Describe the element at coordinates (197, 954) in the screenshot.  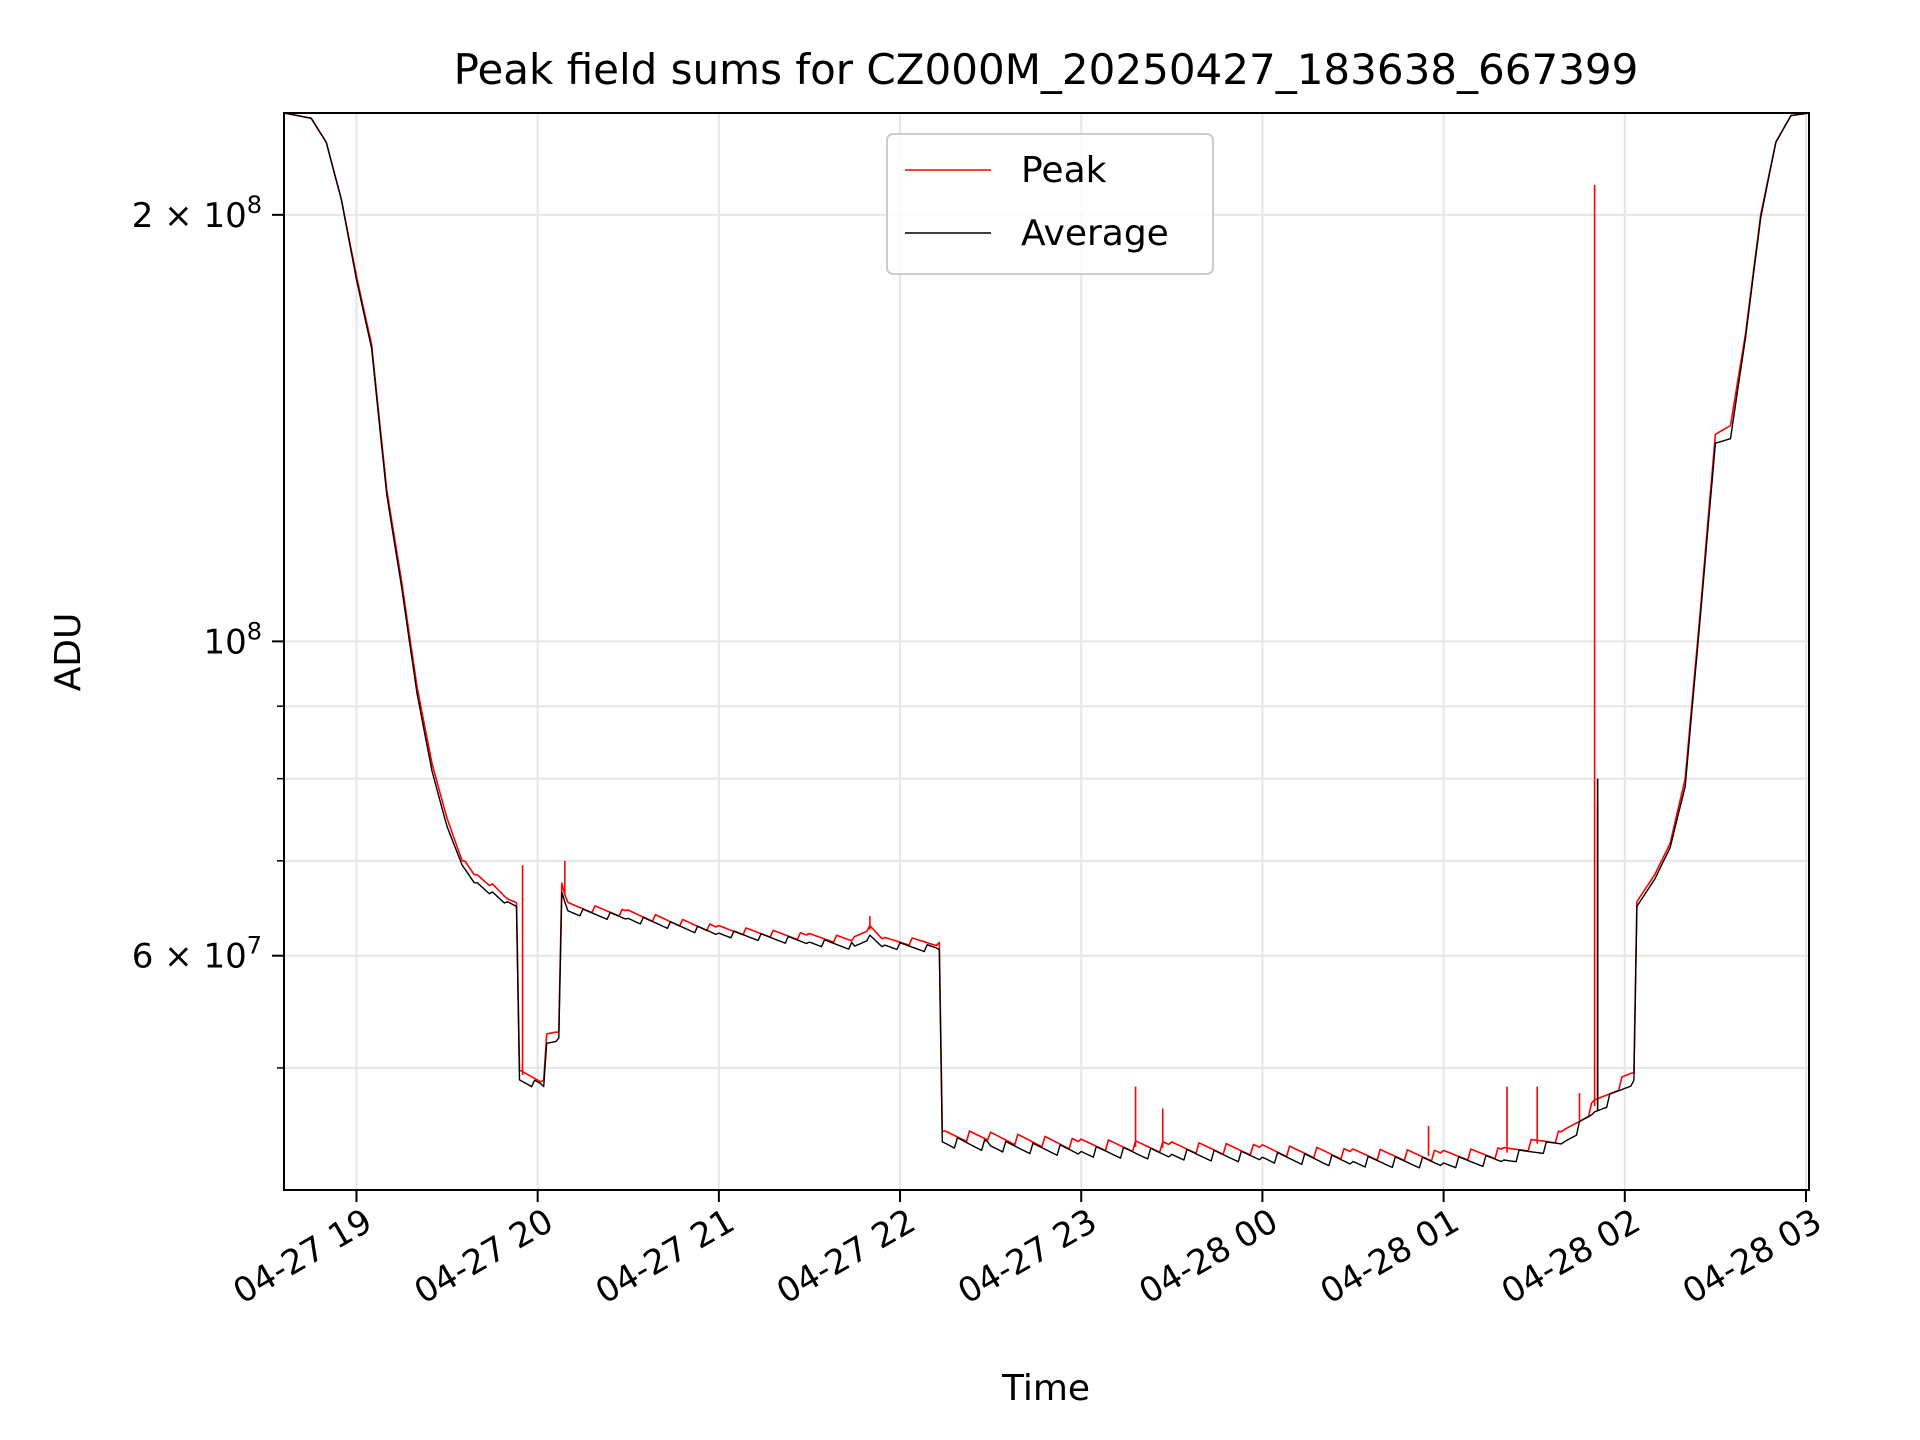
I see `y-tick-label: 6 × 107` at that location.